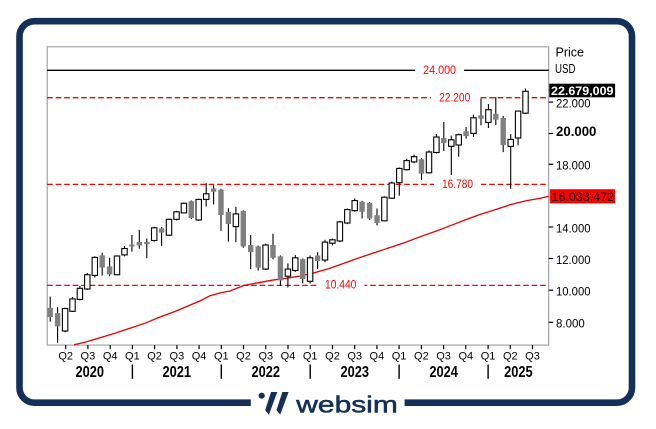 This screenshot has height=429, width=656. I want to click on svg-text: 8.000, so click(570, 325).